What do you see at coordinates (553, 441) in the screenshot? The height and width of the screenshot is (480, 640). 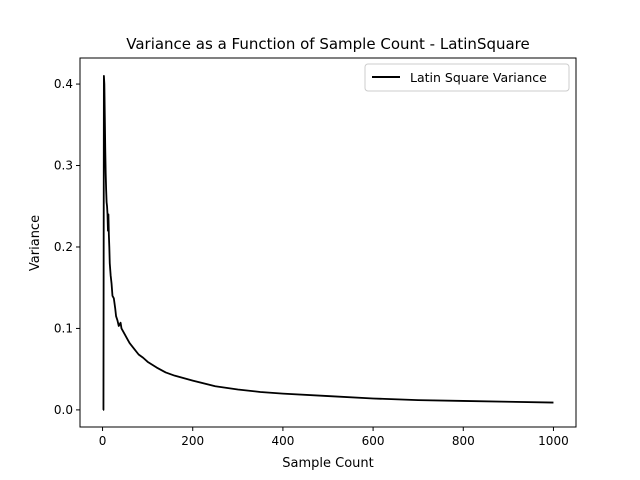 I see `x-tick-label: 1000` at bounding box center [553, 441].